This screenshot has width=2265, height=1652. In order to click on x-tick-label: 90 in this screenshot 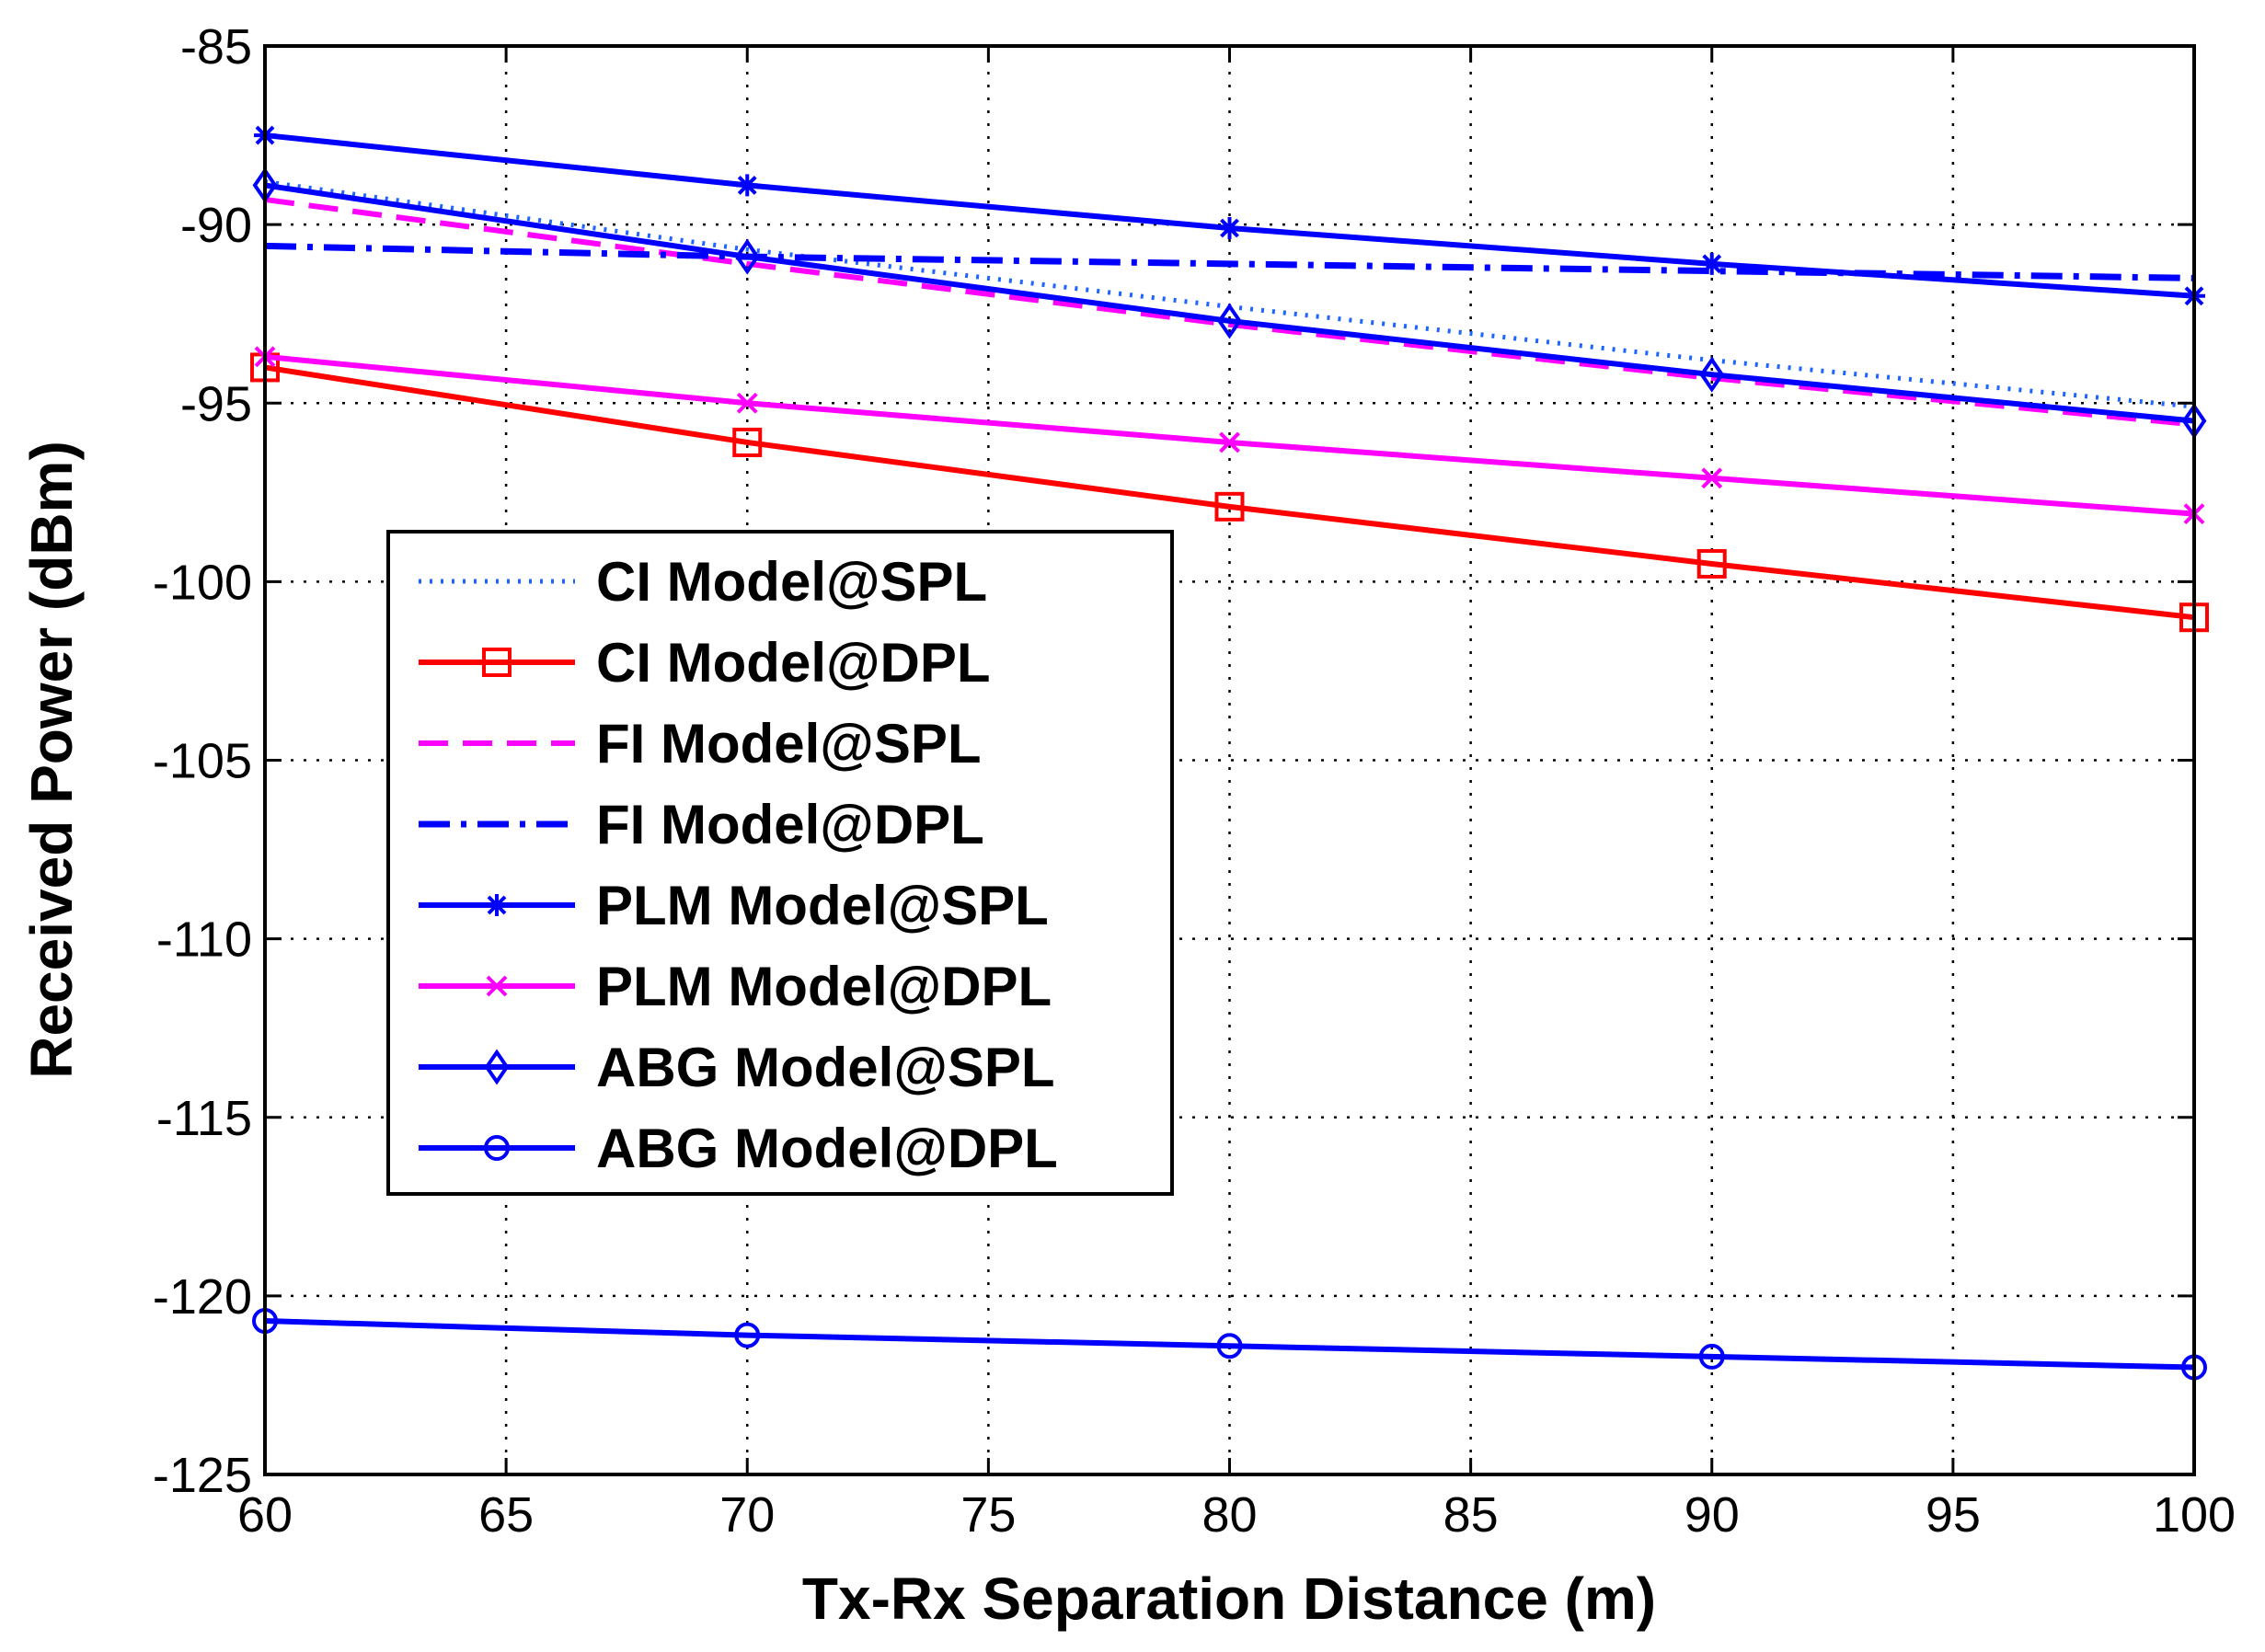, I will do `click(1712, 1515)`.